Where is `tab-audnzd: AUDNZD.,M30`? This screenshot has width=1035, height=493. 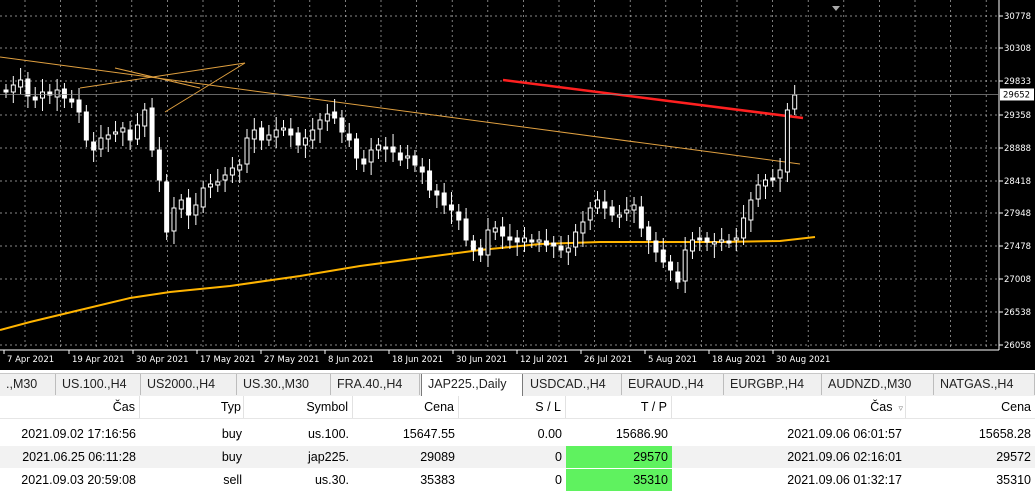
tab-audnzd: AUDNZD.,M30 is located at coordinates (878, 384).